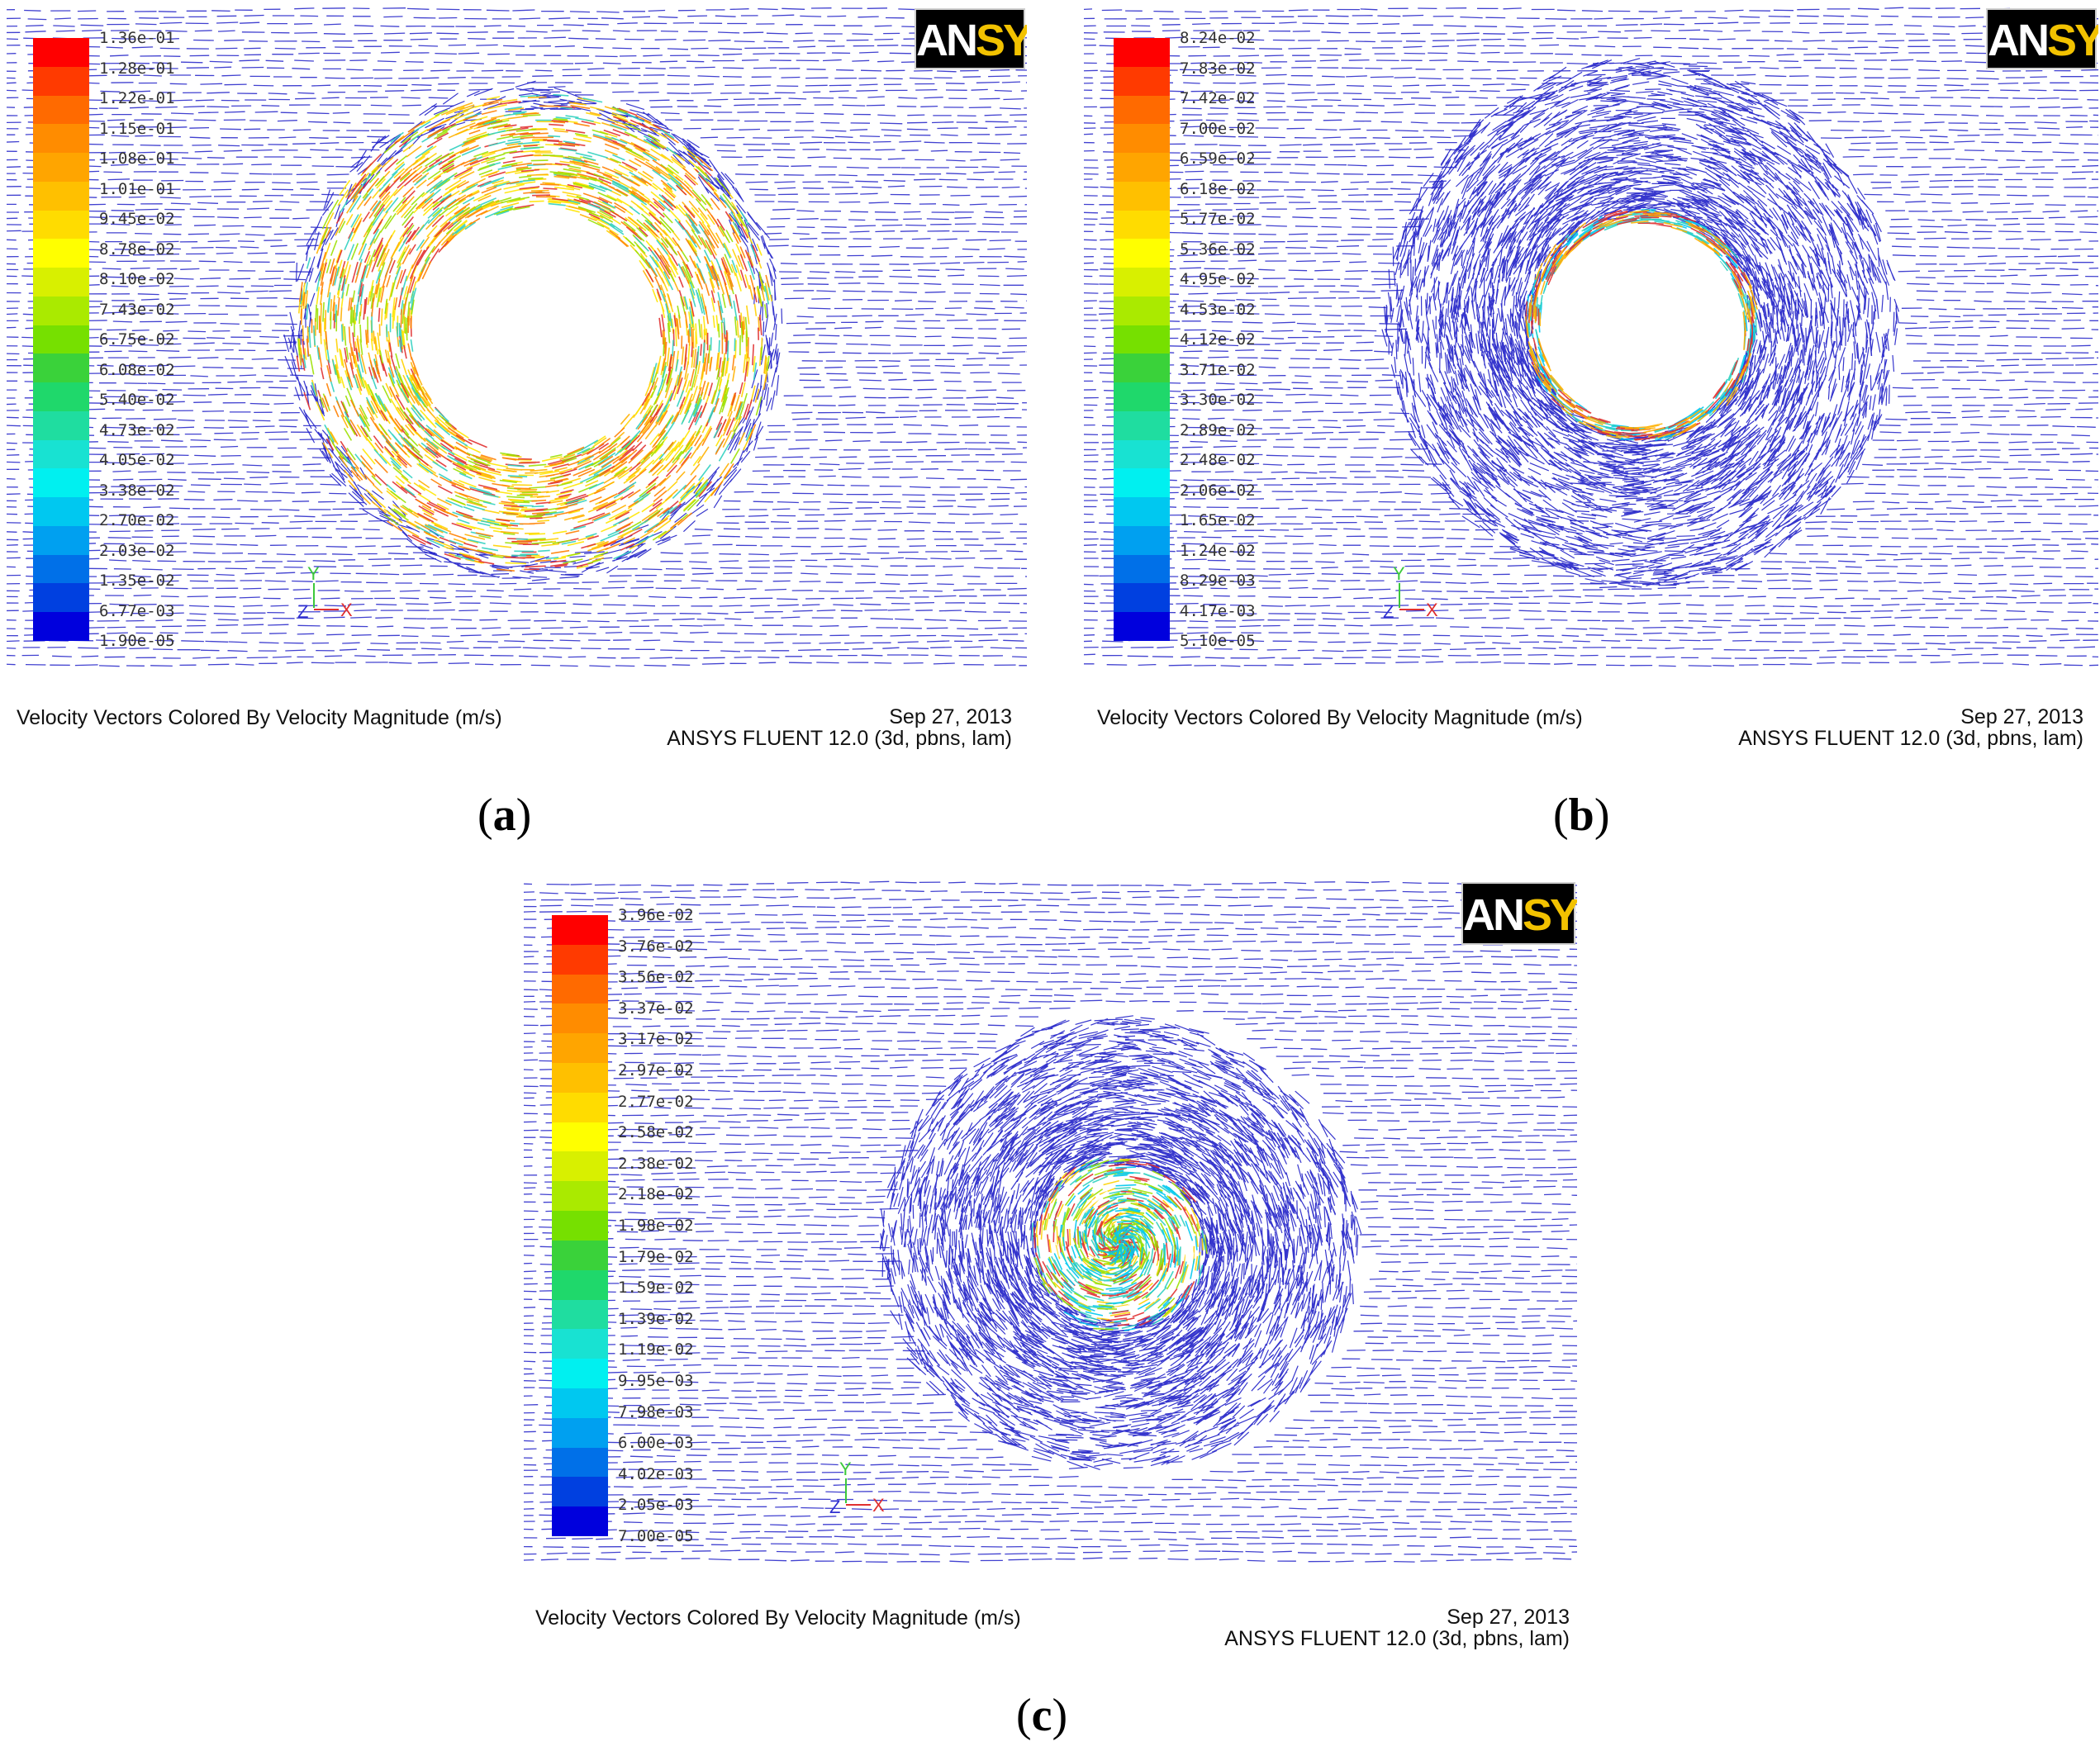  I want to click on axis-z-label: Z, so click(1389, 611).